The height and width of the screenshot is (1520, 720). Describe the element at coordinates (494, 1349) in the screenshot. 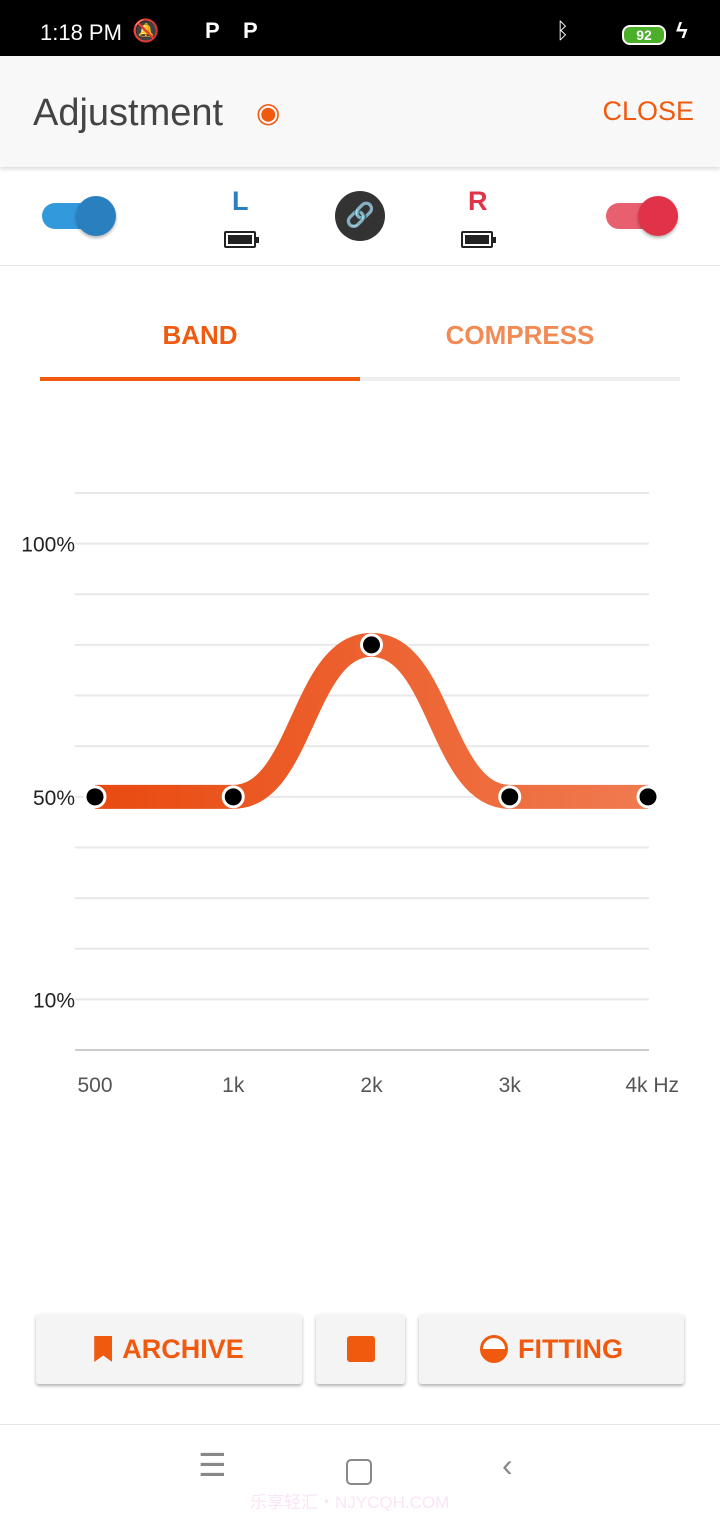

I see `fitting-icon` at that location.